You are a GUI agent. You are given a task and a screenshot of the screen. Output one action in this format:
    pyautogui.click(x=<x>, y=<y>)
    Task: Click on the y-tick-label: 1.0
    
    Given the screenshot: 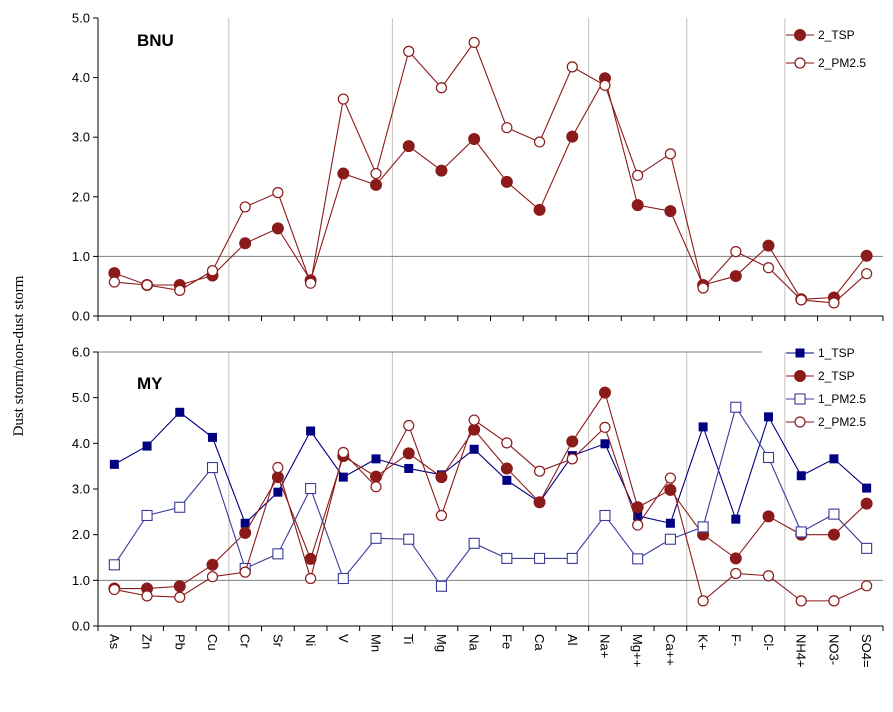 What is the action you would take?
    pyautogui.click(x=81, y=580)
    